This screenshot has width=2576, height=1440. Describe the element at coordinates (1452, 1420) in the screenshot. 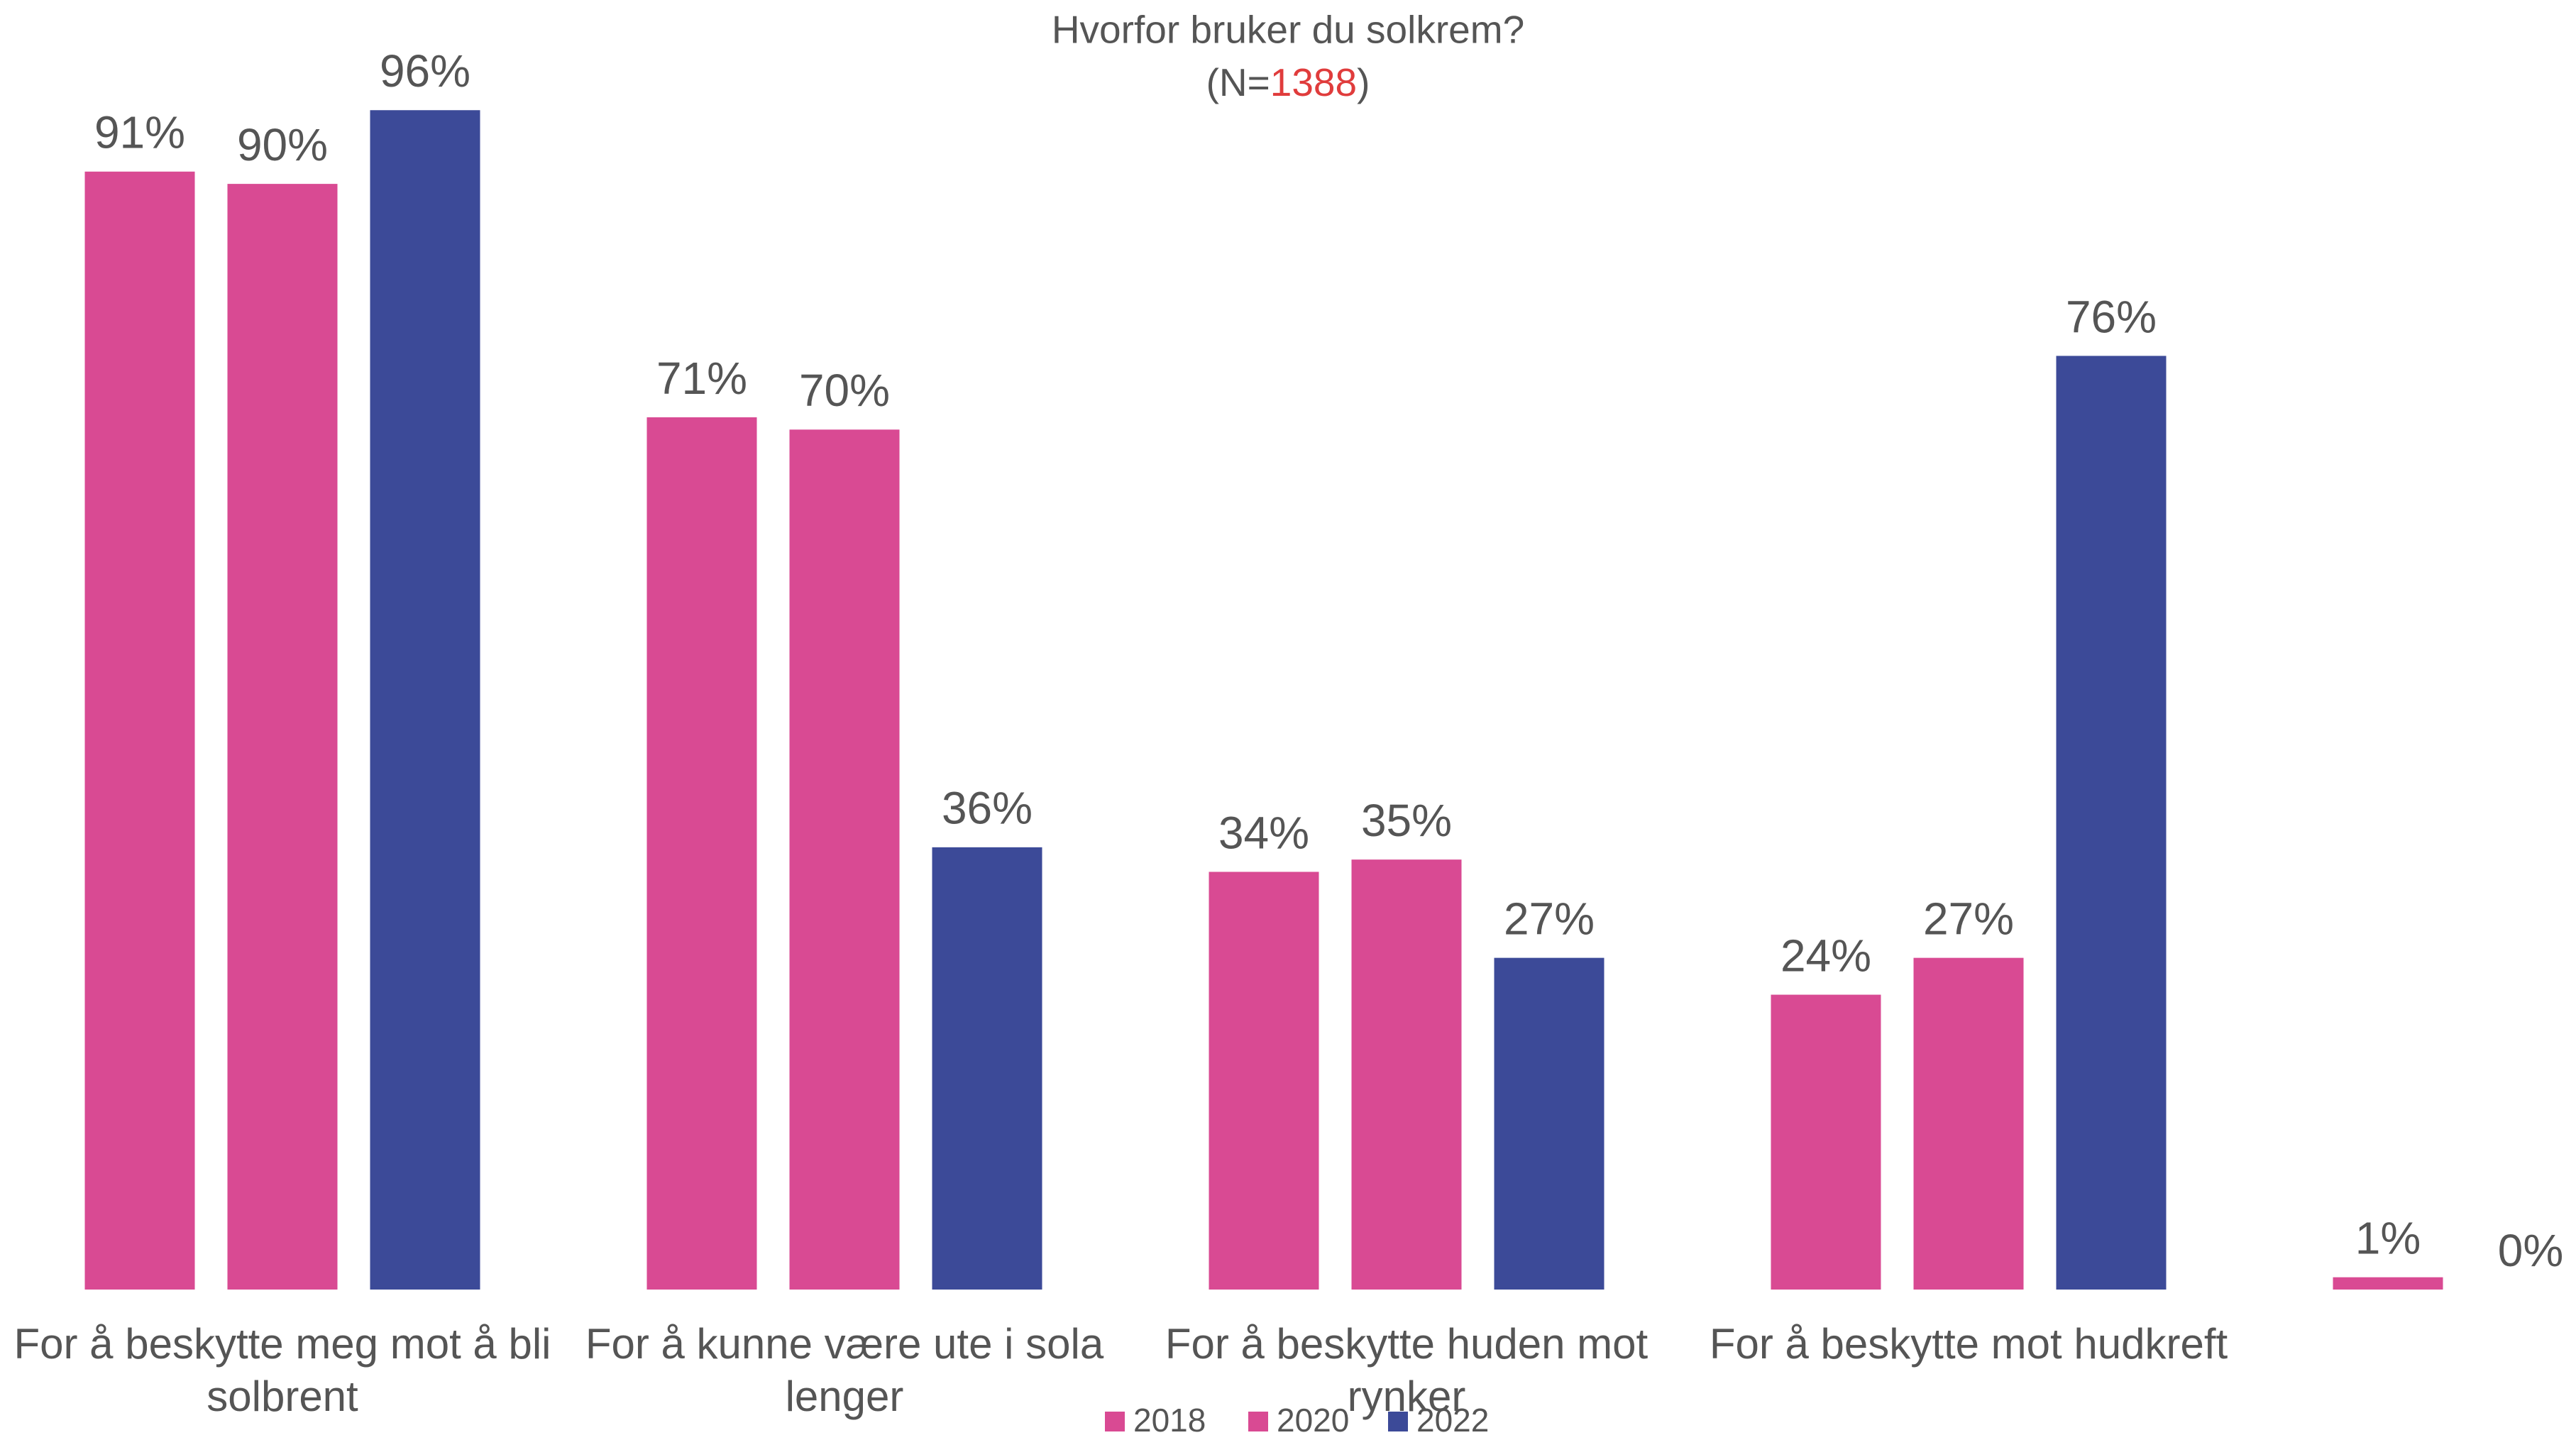

I see `legend-label: 2022` at that location.